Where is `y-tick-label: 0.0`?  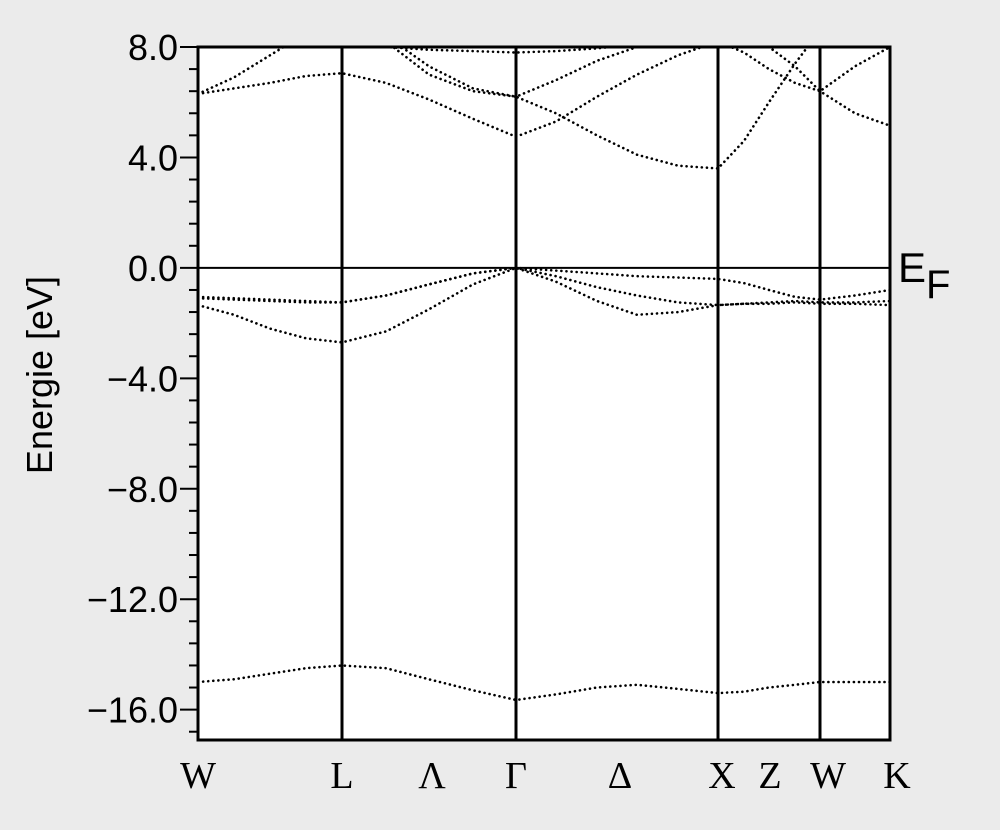
y-tick-label: 0.0 is located at coordinates (153, 268).